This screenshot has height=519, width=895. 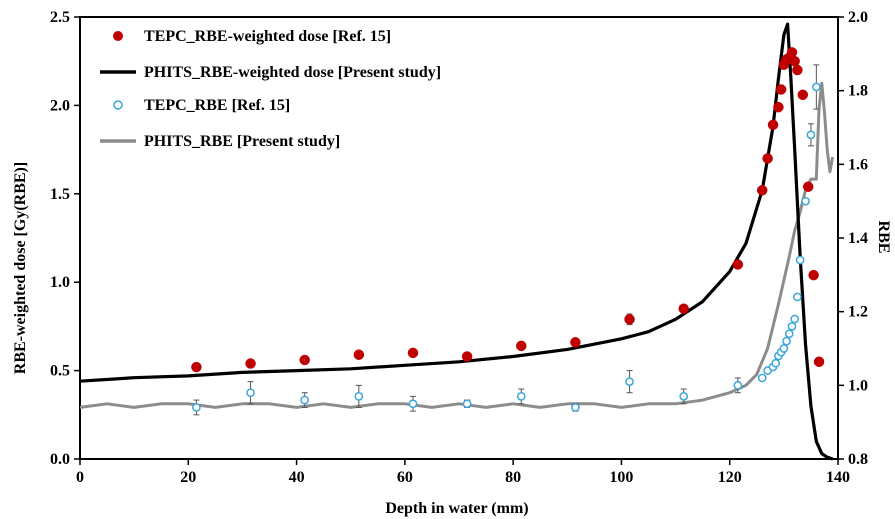 What do you see at coordinates (80, 477) in the screenshot?
I see `x-tick-label: 0` at bounding box center [80, 477].